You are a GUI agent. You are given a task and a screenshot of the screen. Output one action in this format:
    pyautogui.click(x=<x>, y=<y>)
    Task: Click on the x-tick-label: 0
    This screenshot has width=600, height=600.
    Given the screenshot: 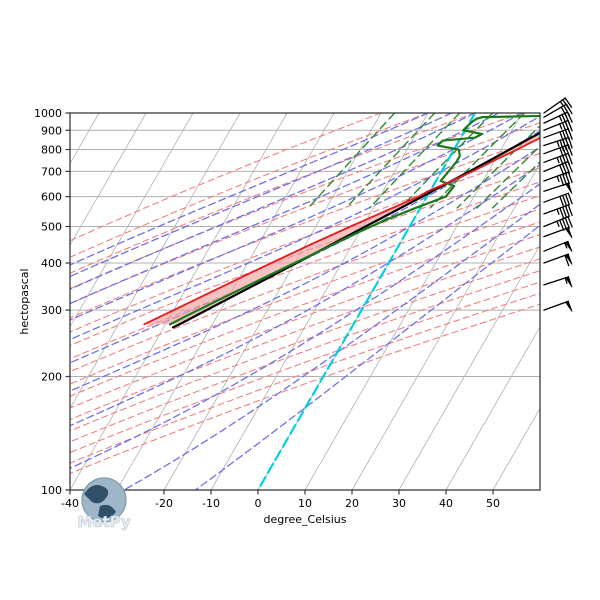 What is the action you would take?
    pyautogui.click(x=258, y=503)
    